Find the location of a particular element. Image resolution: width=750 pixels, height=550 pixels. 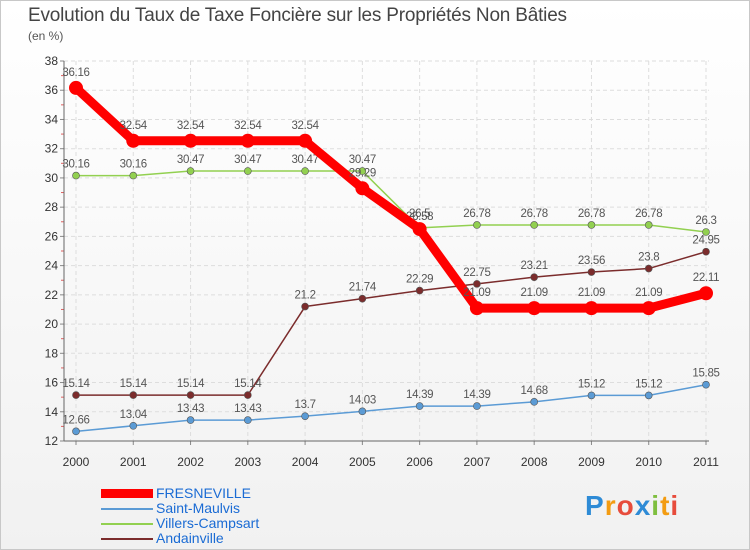

x-tick-label: 2011 is located at coordinates (706, 462).